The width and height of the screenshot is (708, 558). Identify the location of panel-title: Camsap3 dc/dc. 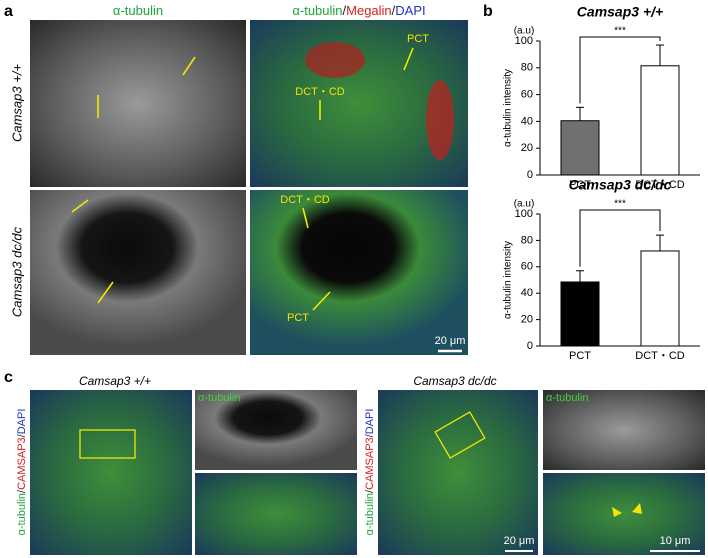
(454, 381).